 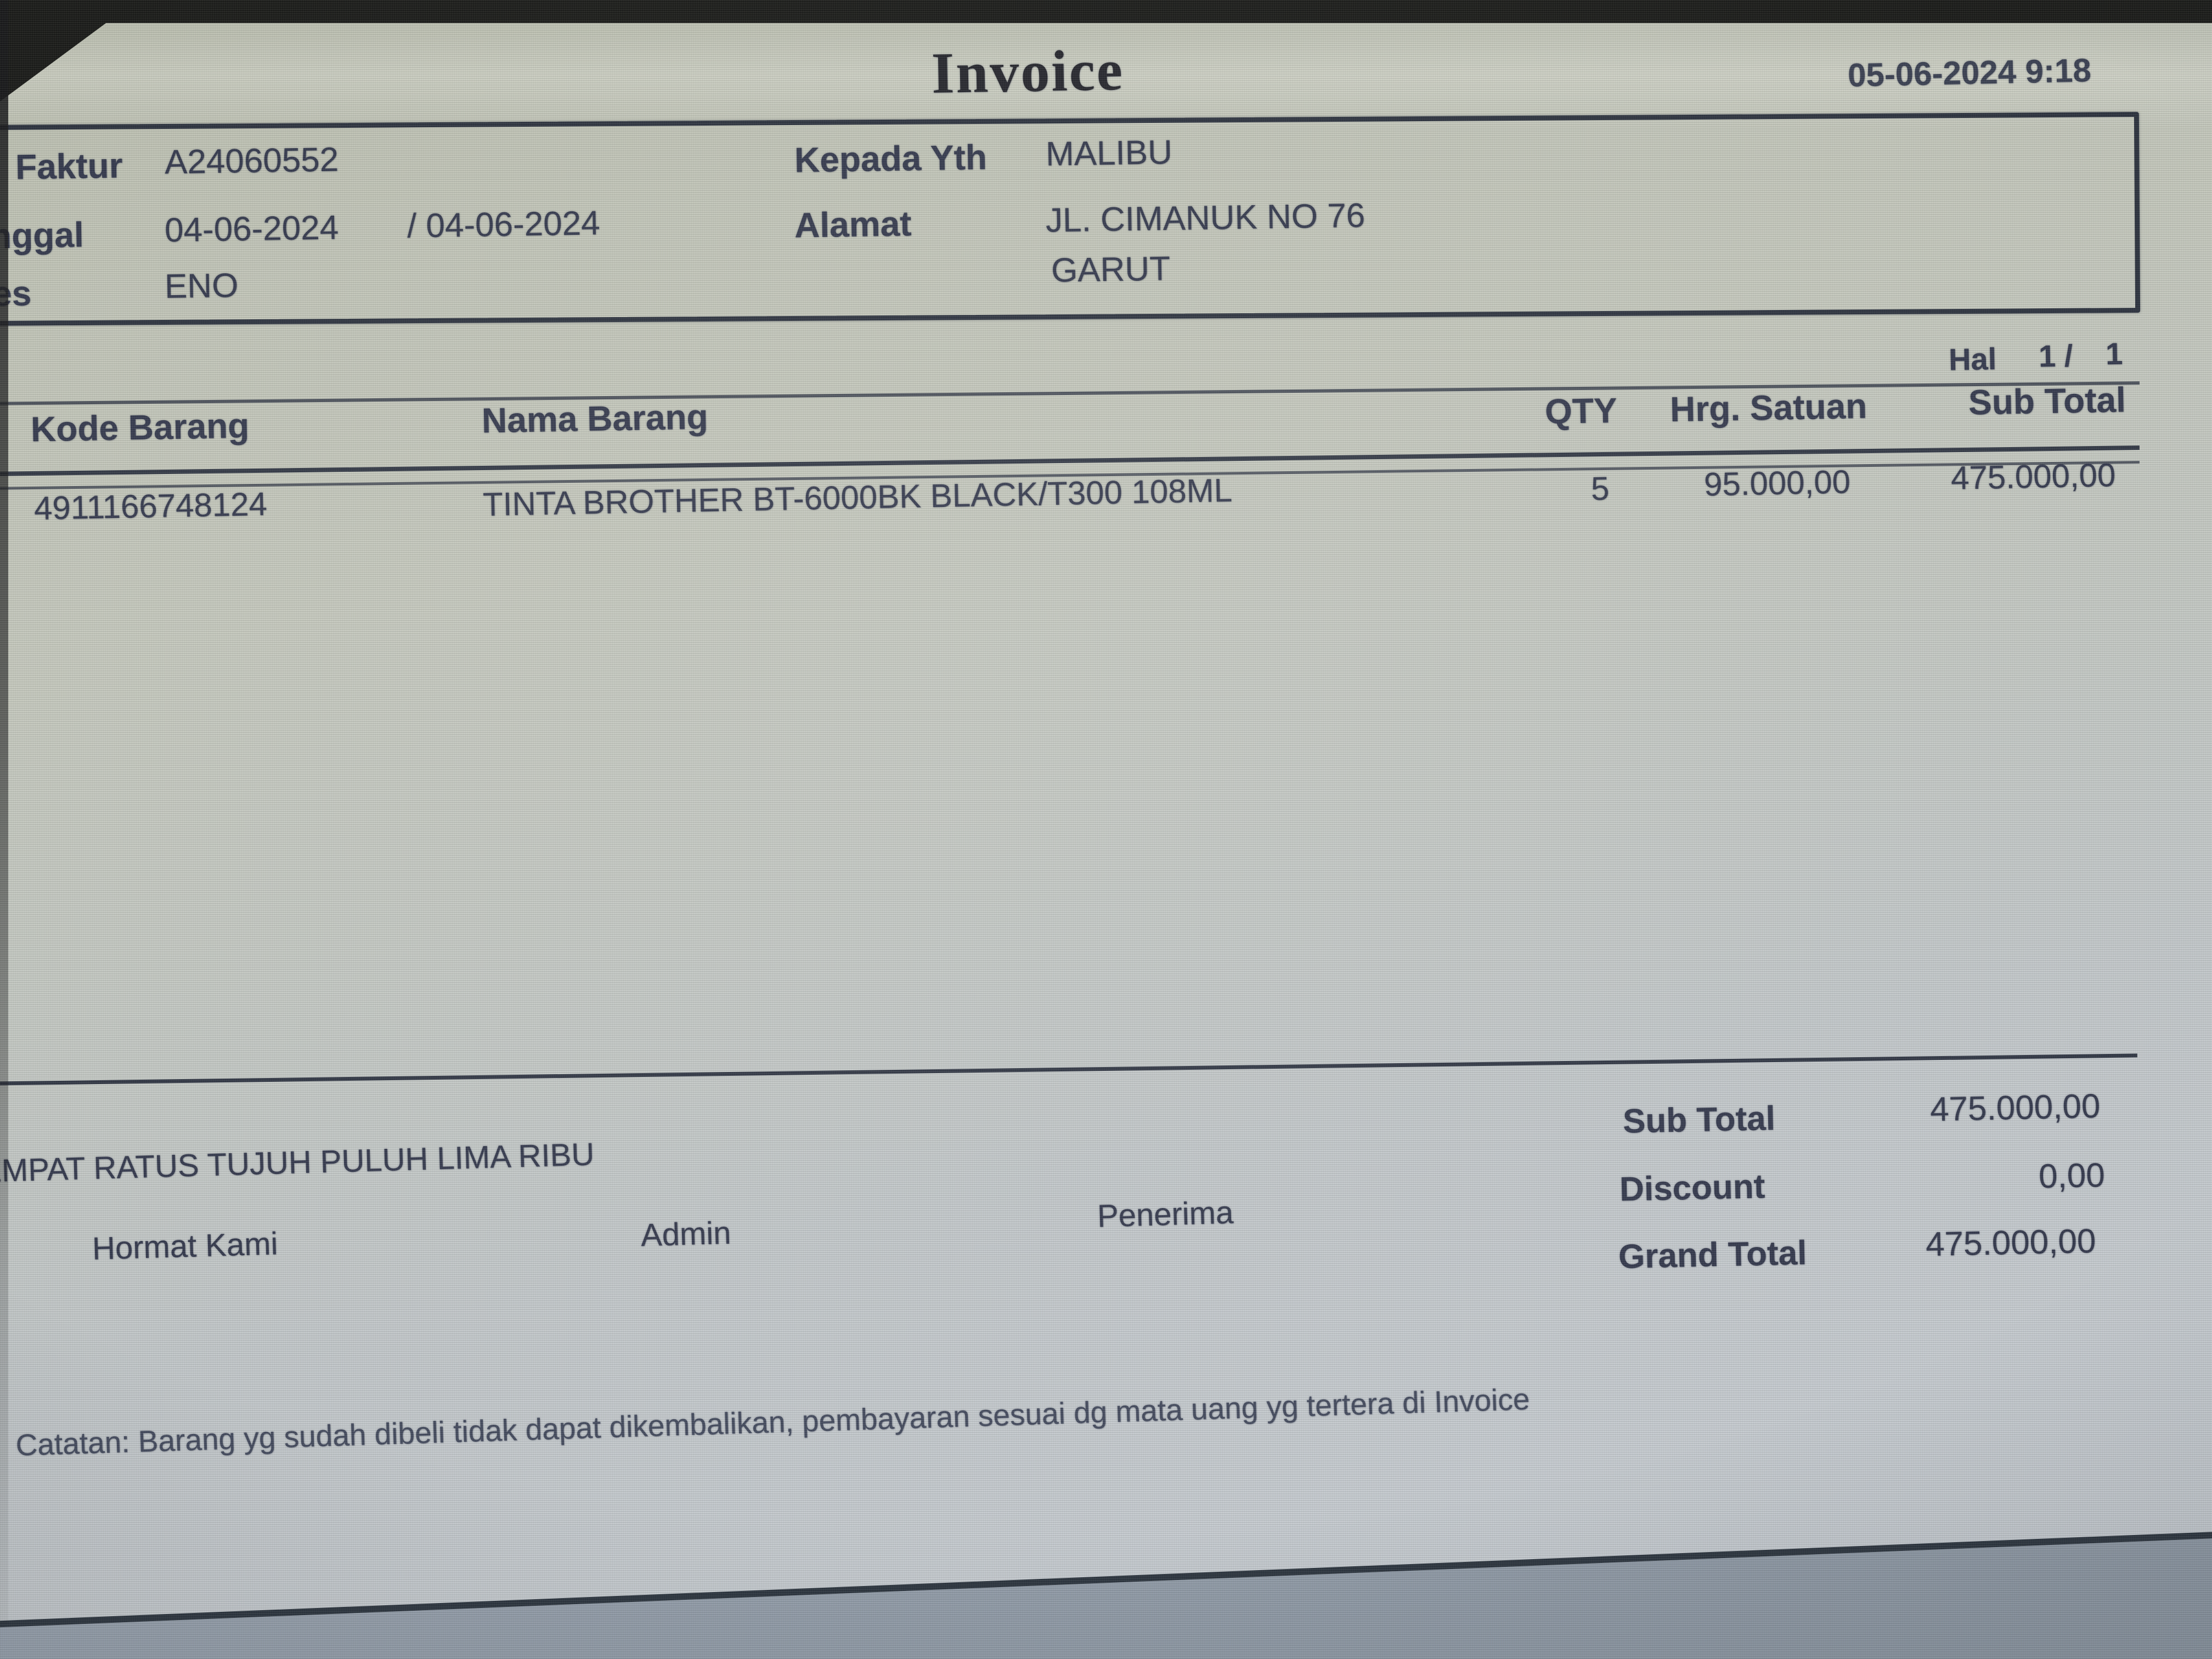 What do you see at coordinates (2114, 353) in the screenshot?
I see `page-total: 1` at bounding box center [2114, 353].